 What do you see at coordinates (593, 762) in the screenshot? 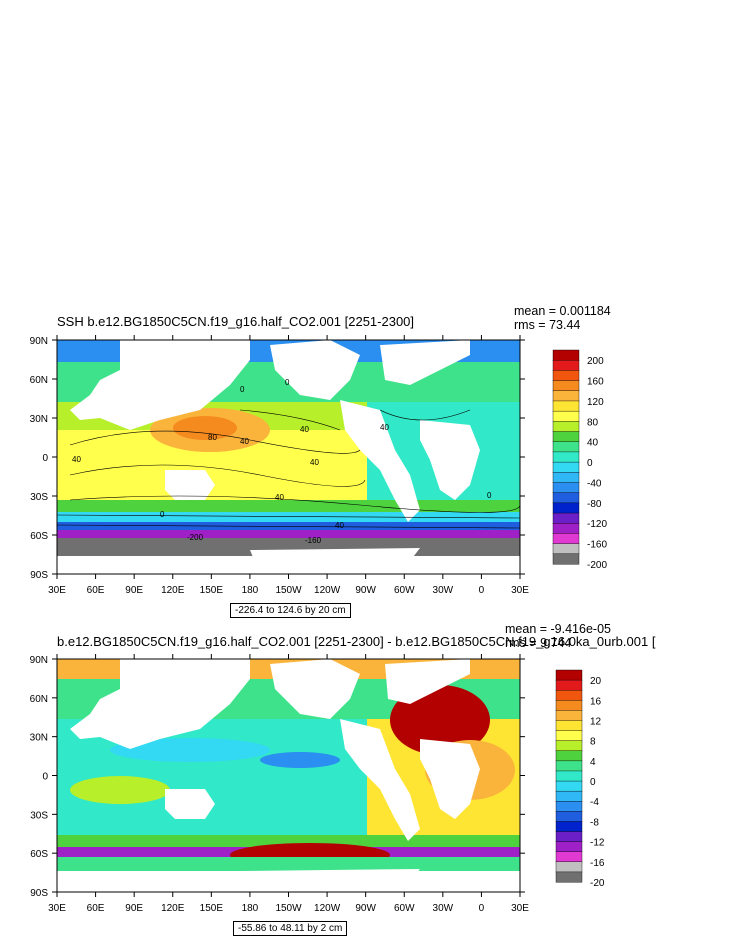
I see `colorbar-label: 4` at bounding box center [593, 762].